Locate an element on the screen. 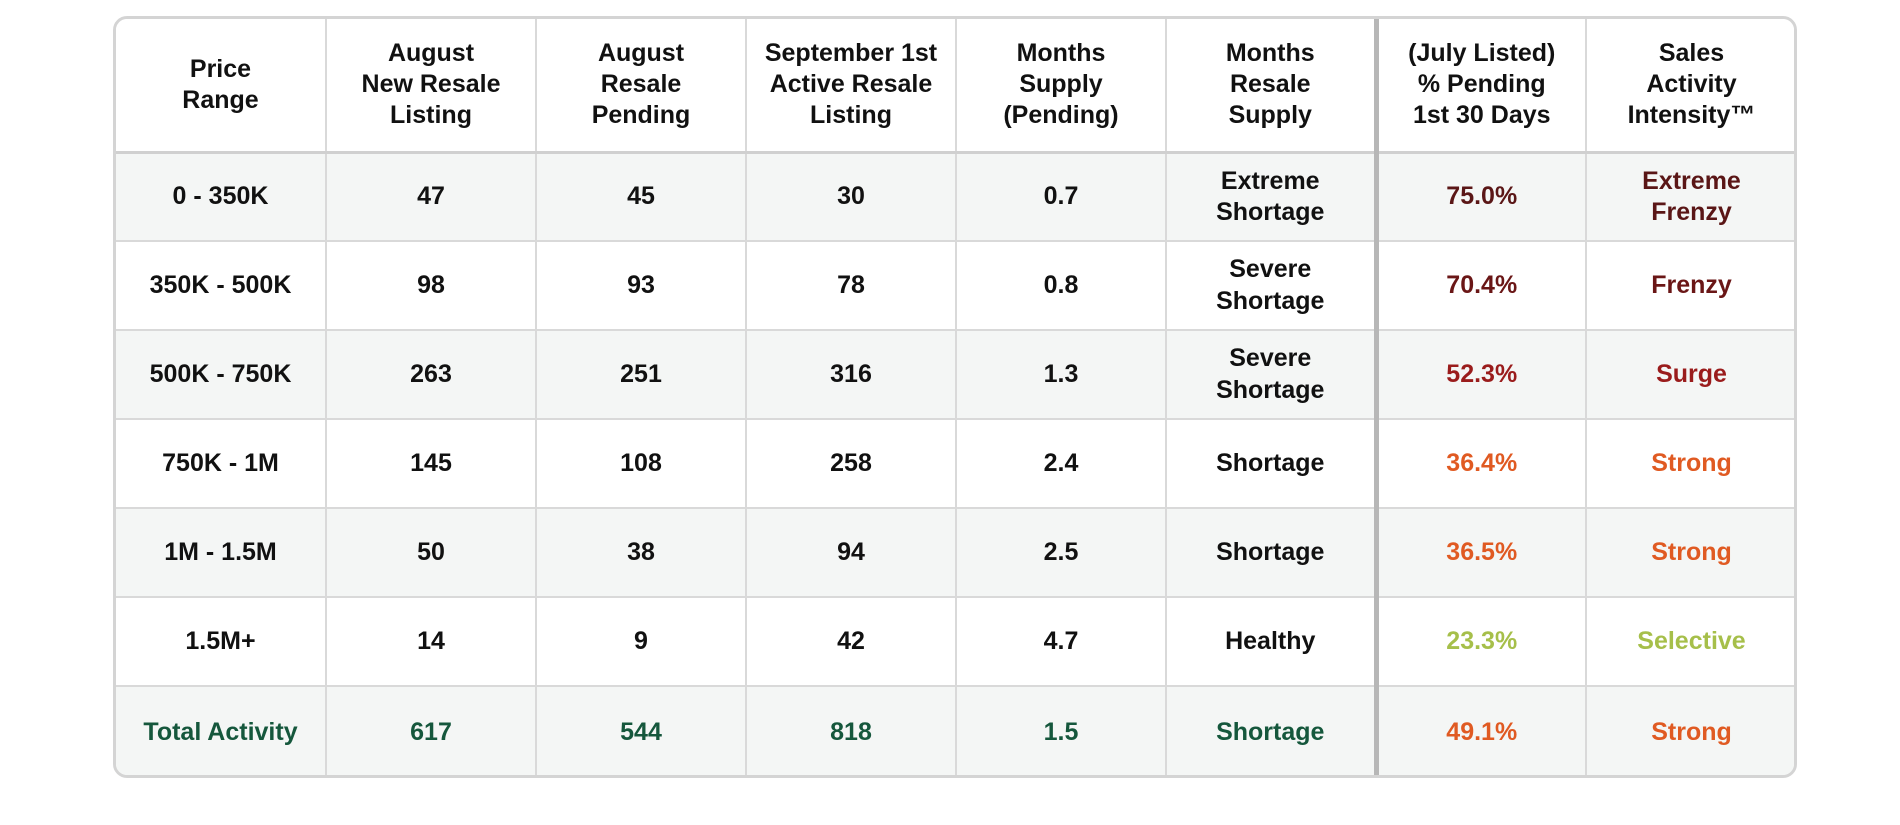  cell-pct-pending: 75.0% is located at coordinates (1481, 197).